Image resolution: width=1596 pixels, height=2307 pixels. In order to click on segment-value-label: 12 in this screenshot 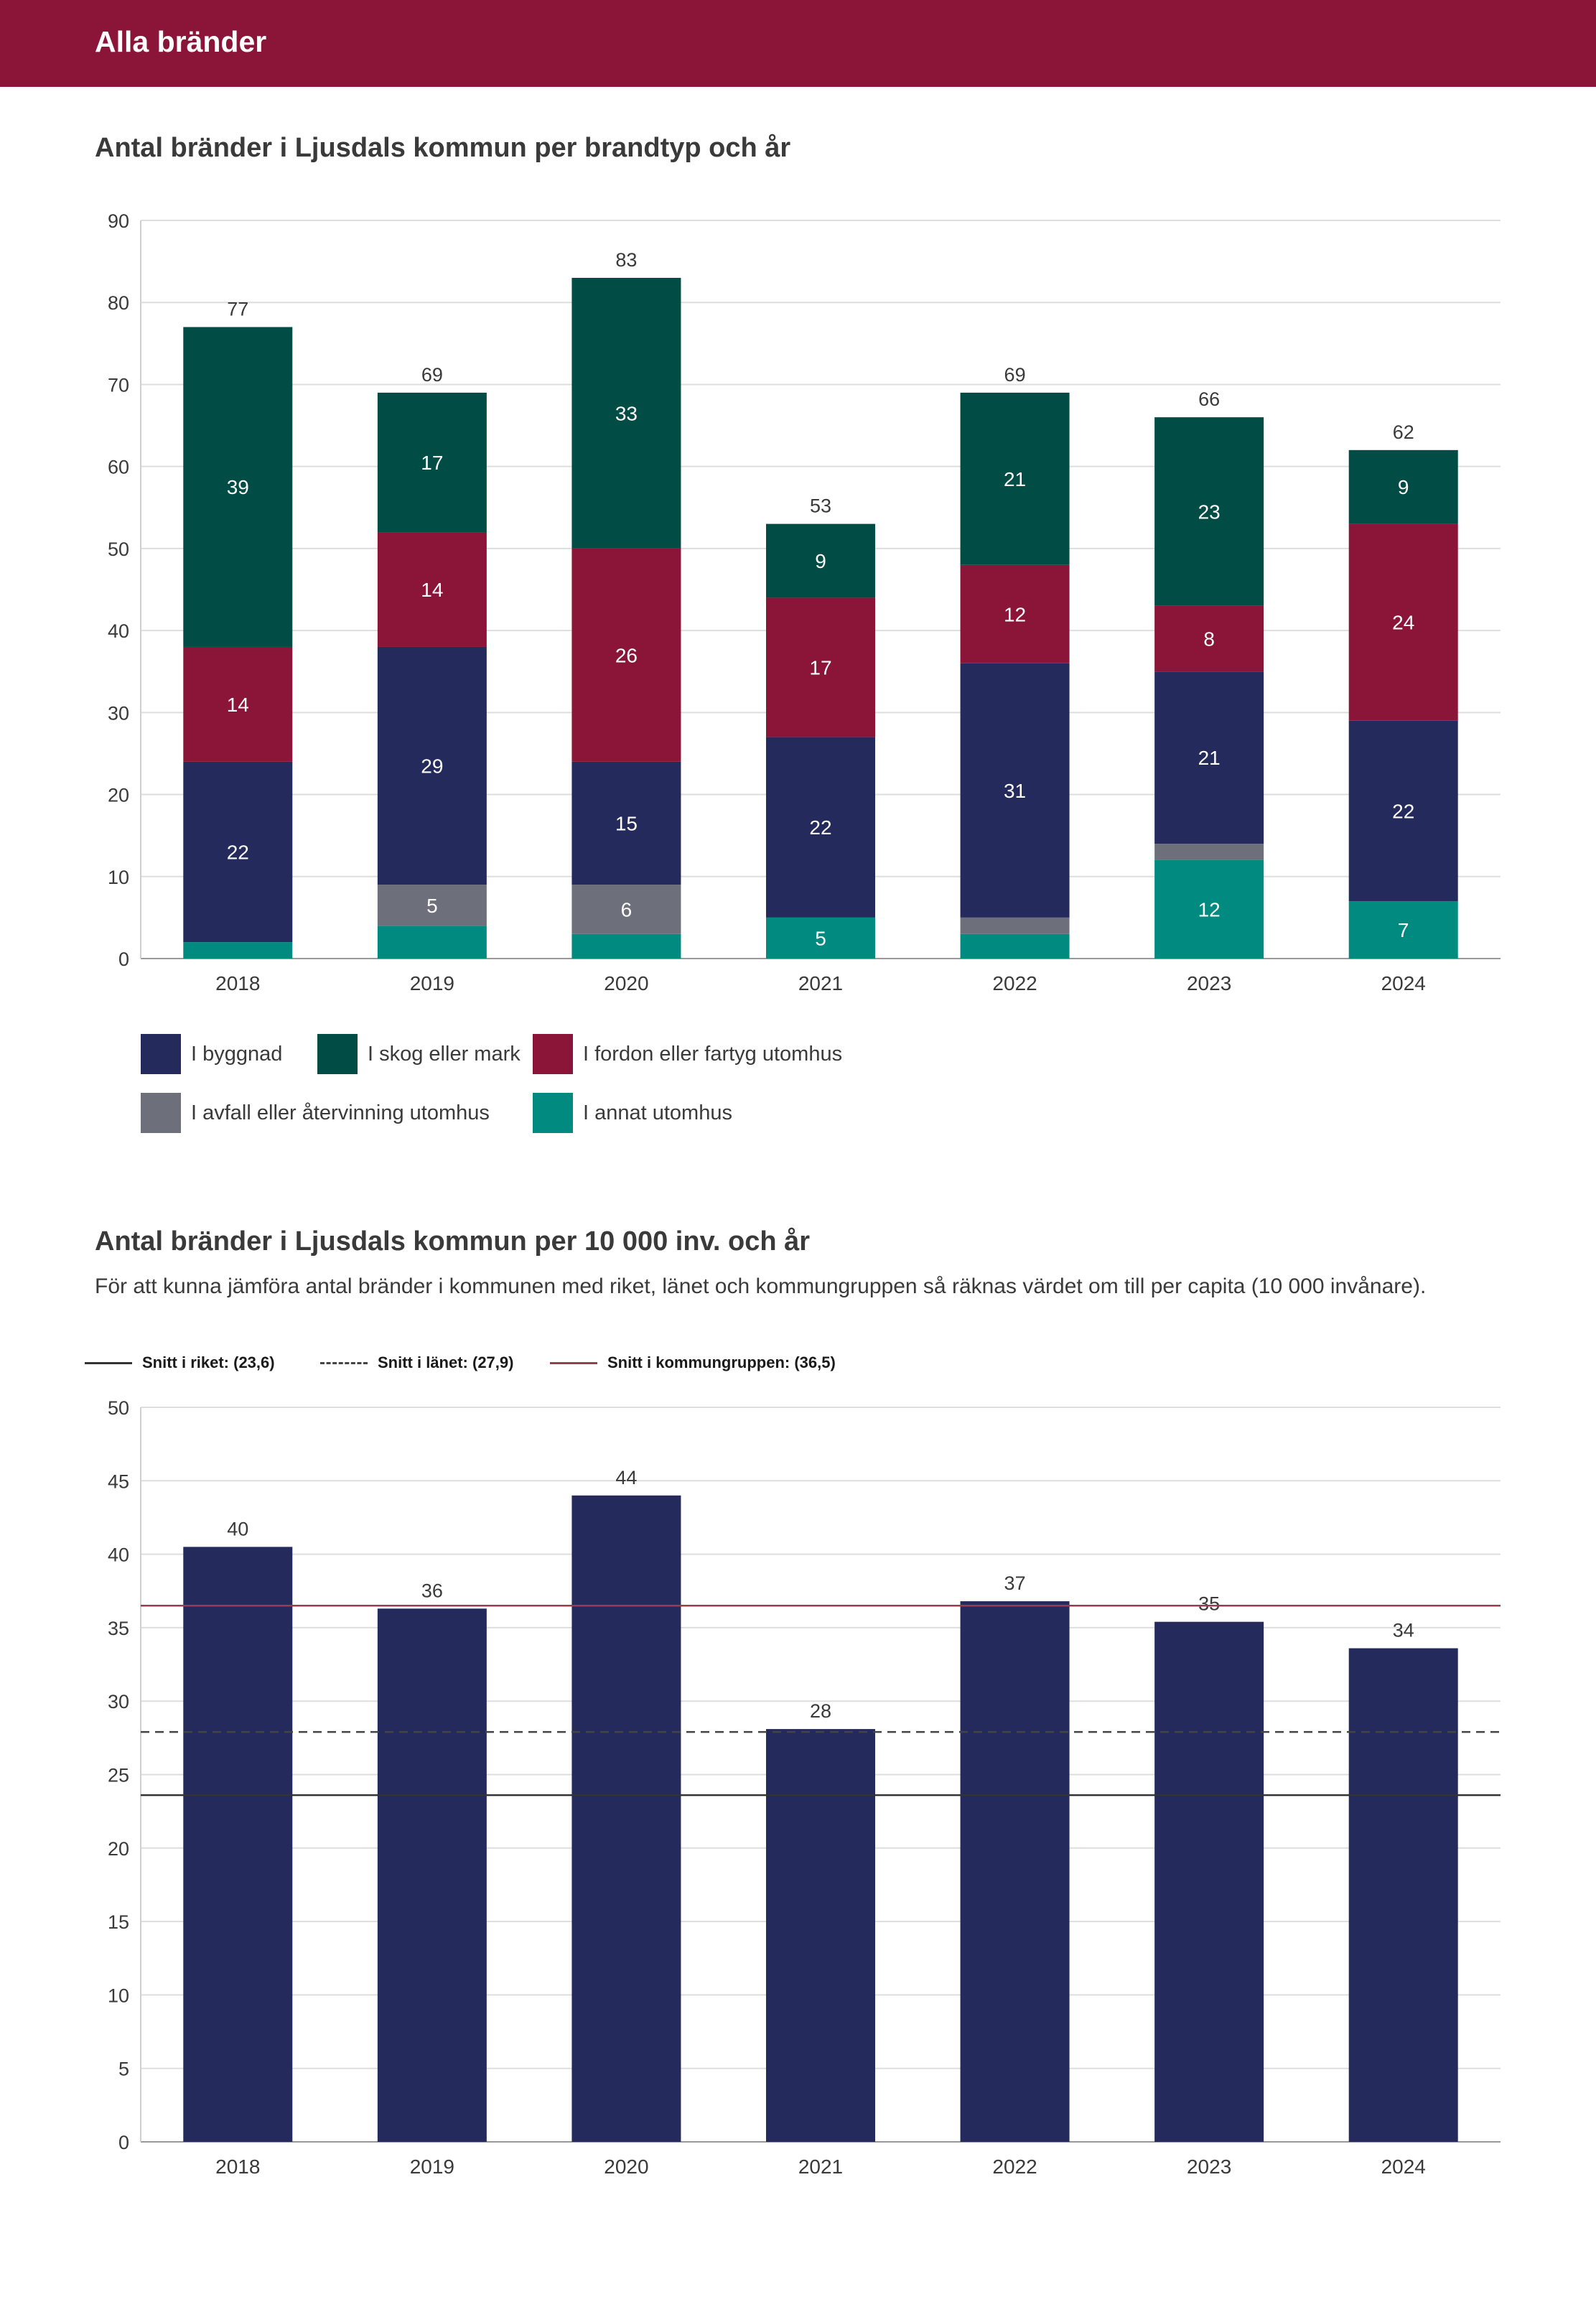, I will do `click(1209, 909)`.